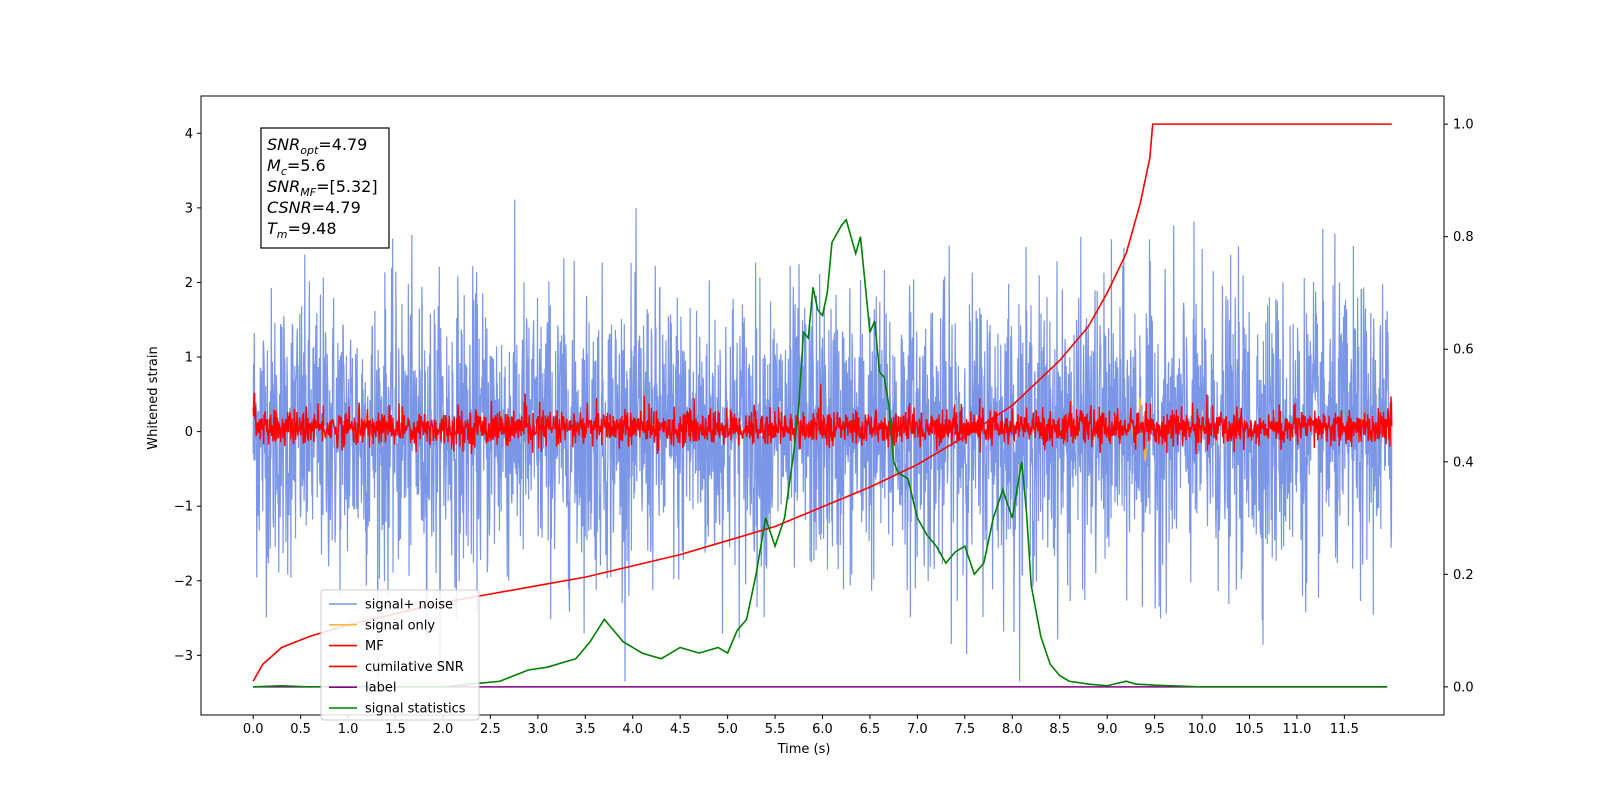 This screenshot has height=800, width=1600. Describe the element at coordinates (1012, 729) in the screenshot. I see `x-tick-label: 8.0` at that location.